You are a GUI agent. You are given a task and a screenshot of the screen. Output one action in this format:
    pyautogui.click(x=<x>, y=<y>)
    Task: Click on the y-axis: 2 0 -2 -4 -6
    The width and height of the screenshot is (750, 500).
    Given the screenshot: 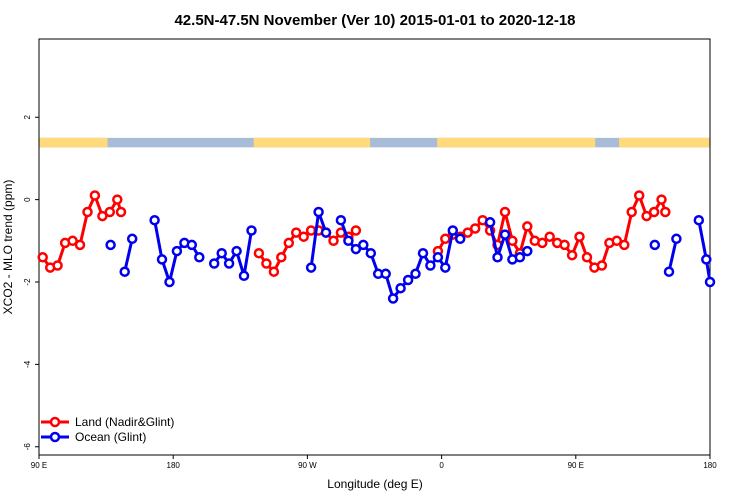 What is the action you would take?
    pyautogui.click(x=31, y=282)
    